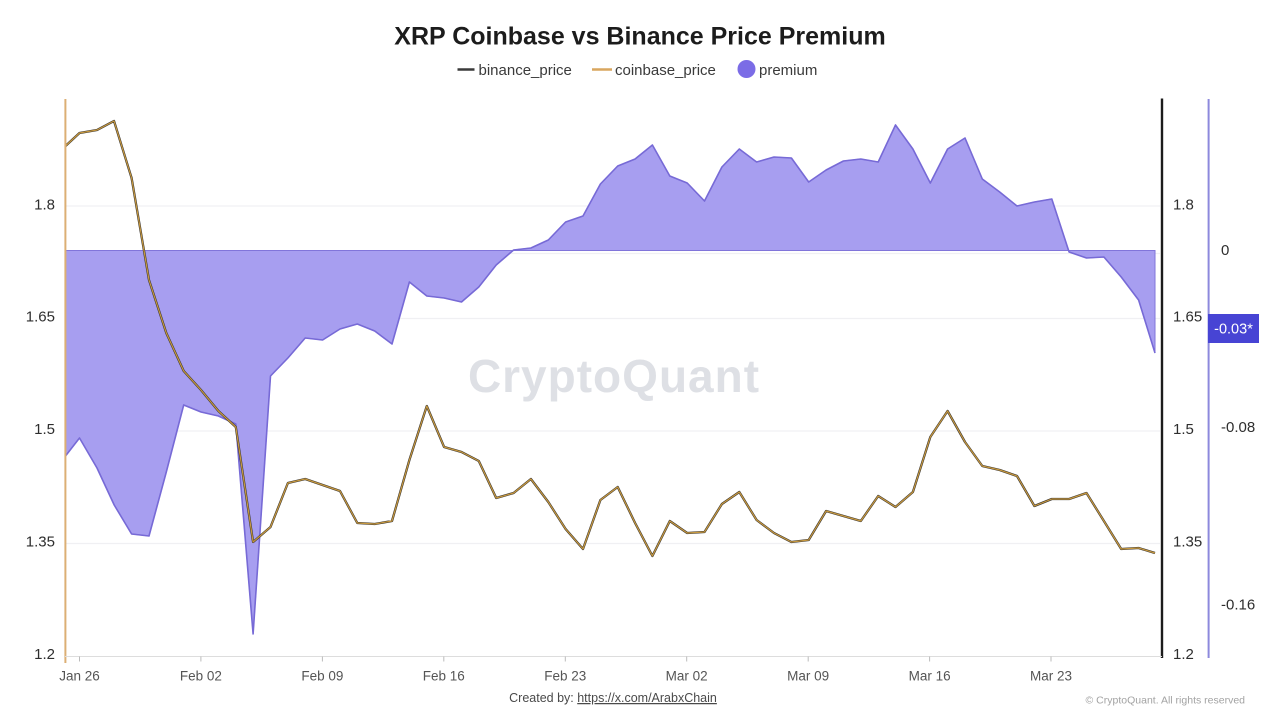  I want to click on svg-text: Mar 16, so click(930, 676).